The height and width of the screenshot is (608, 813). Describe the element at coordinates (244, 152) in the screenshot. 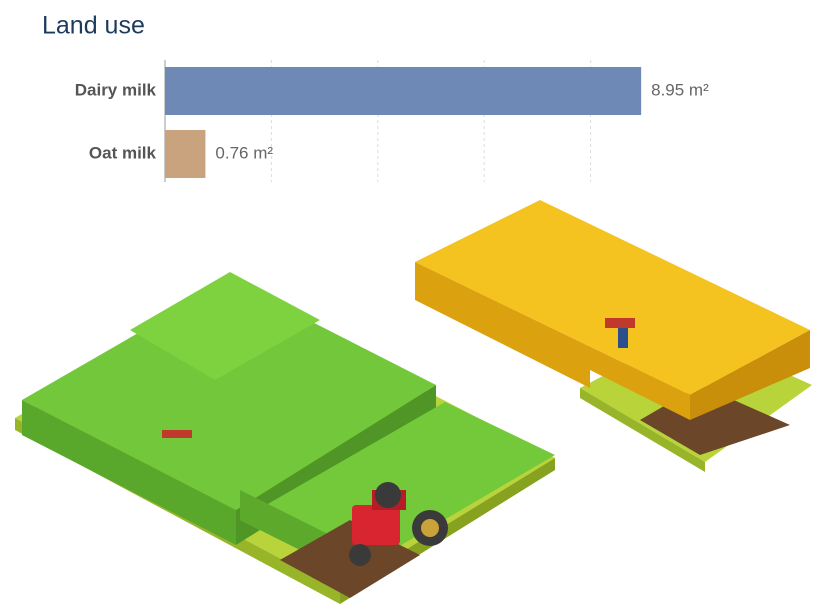

I see `value-label: 0.76 m²` at that location.